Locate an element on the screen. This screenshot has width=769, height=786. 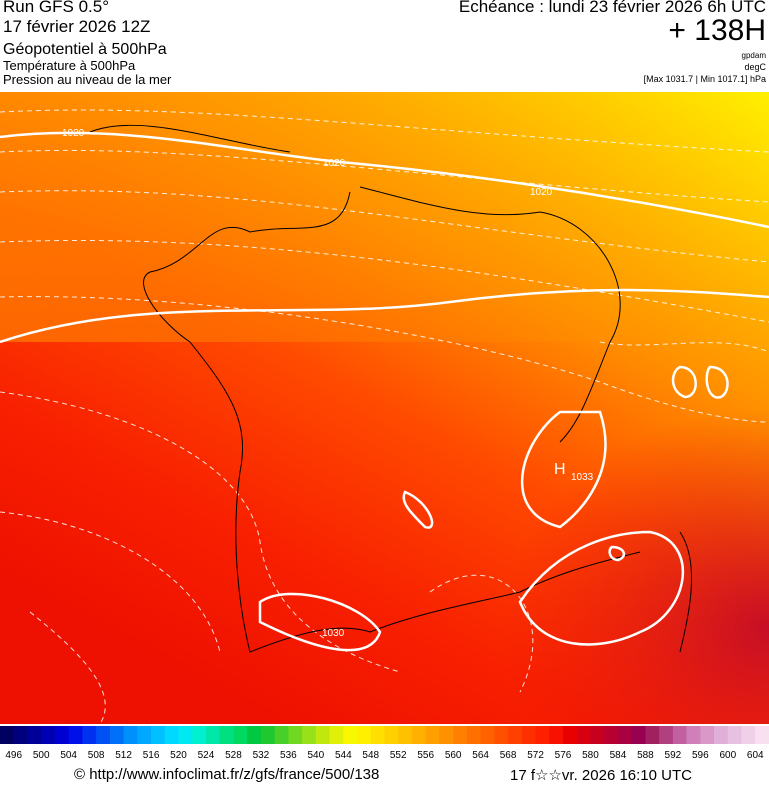
scale-label: 532 is located at coordinates (261, 755).